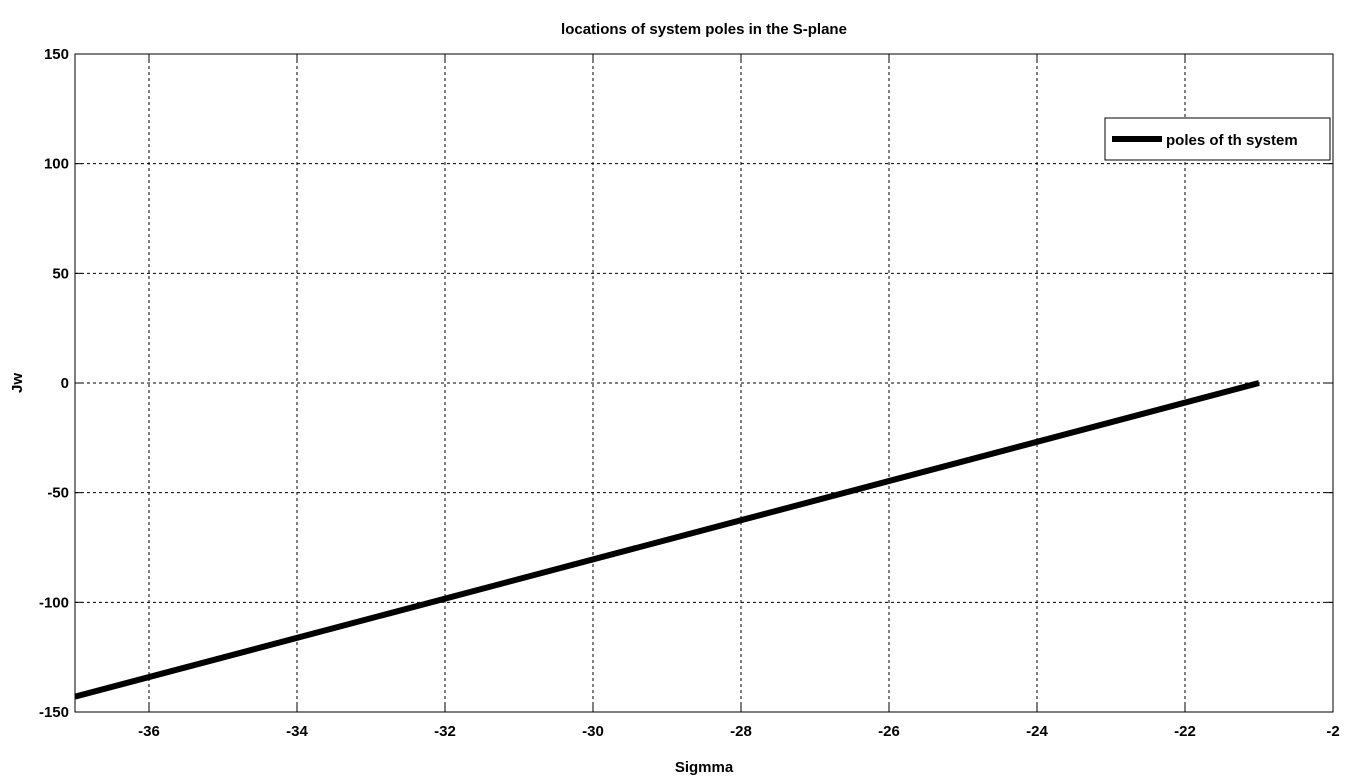  Describe the element at coordinates (1037, 731) in the screenshot. I see `x-tick-label: -24` at that location.